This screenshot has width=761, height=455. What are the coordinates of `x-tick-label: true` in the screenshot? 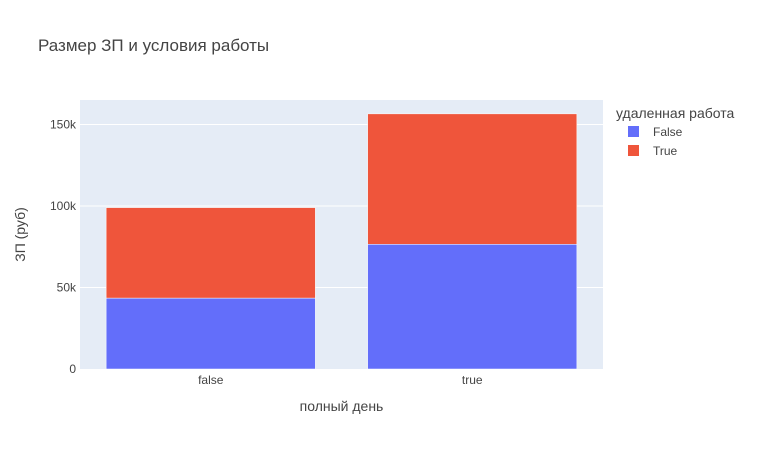 It's located at (472, 380).